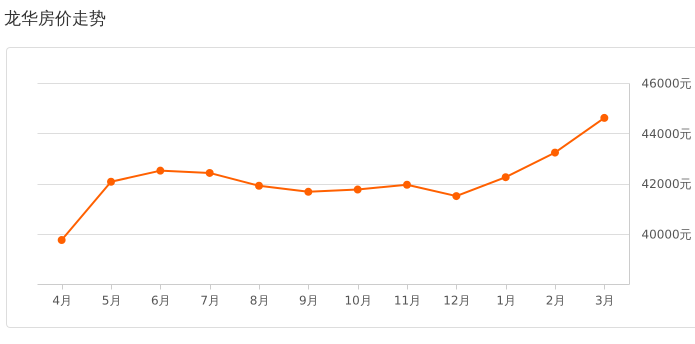 The height and width of the screenshot is (344, 695). Describe the element at coordinates (309, 301) in the screenshot. I see `x-tick-label: 9月` at that location.